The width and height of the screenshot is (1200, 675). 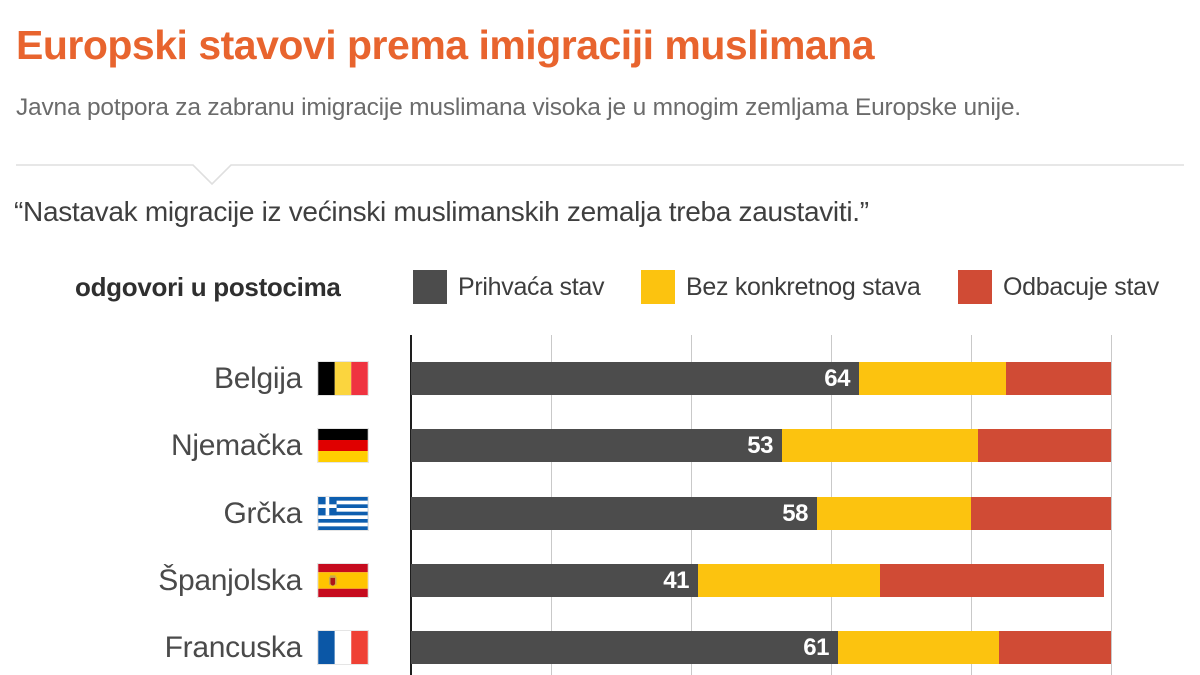 I want to click on bar-value-label: 61, so click(x=816, y=647).